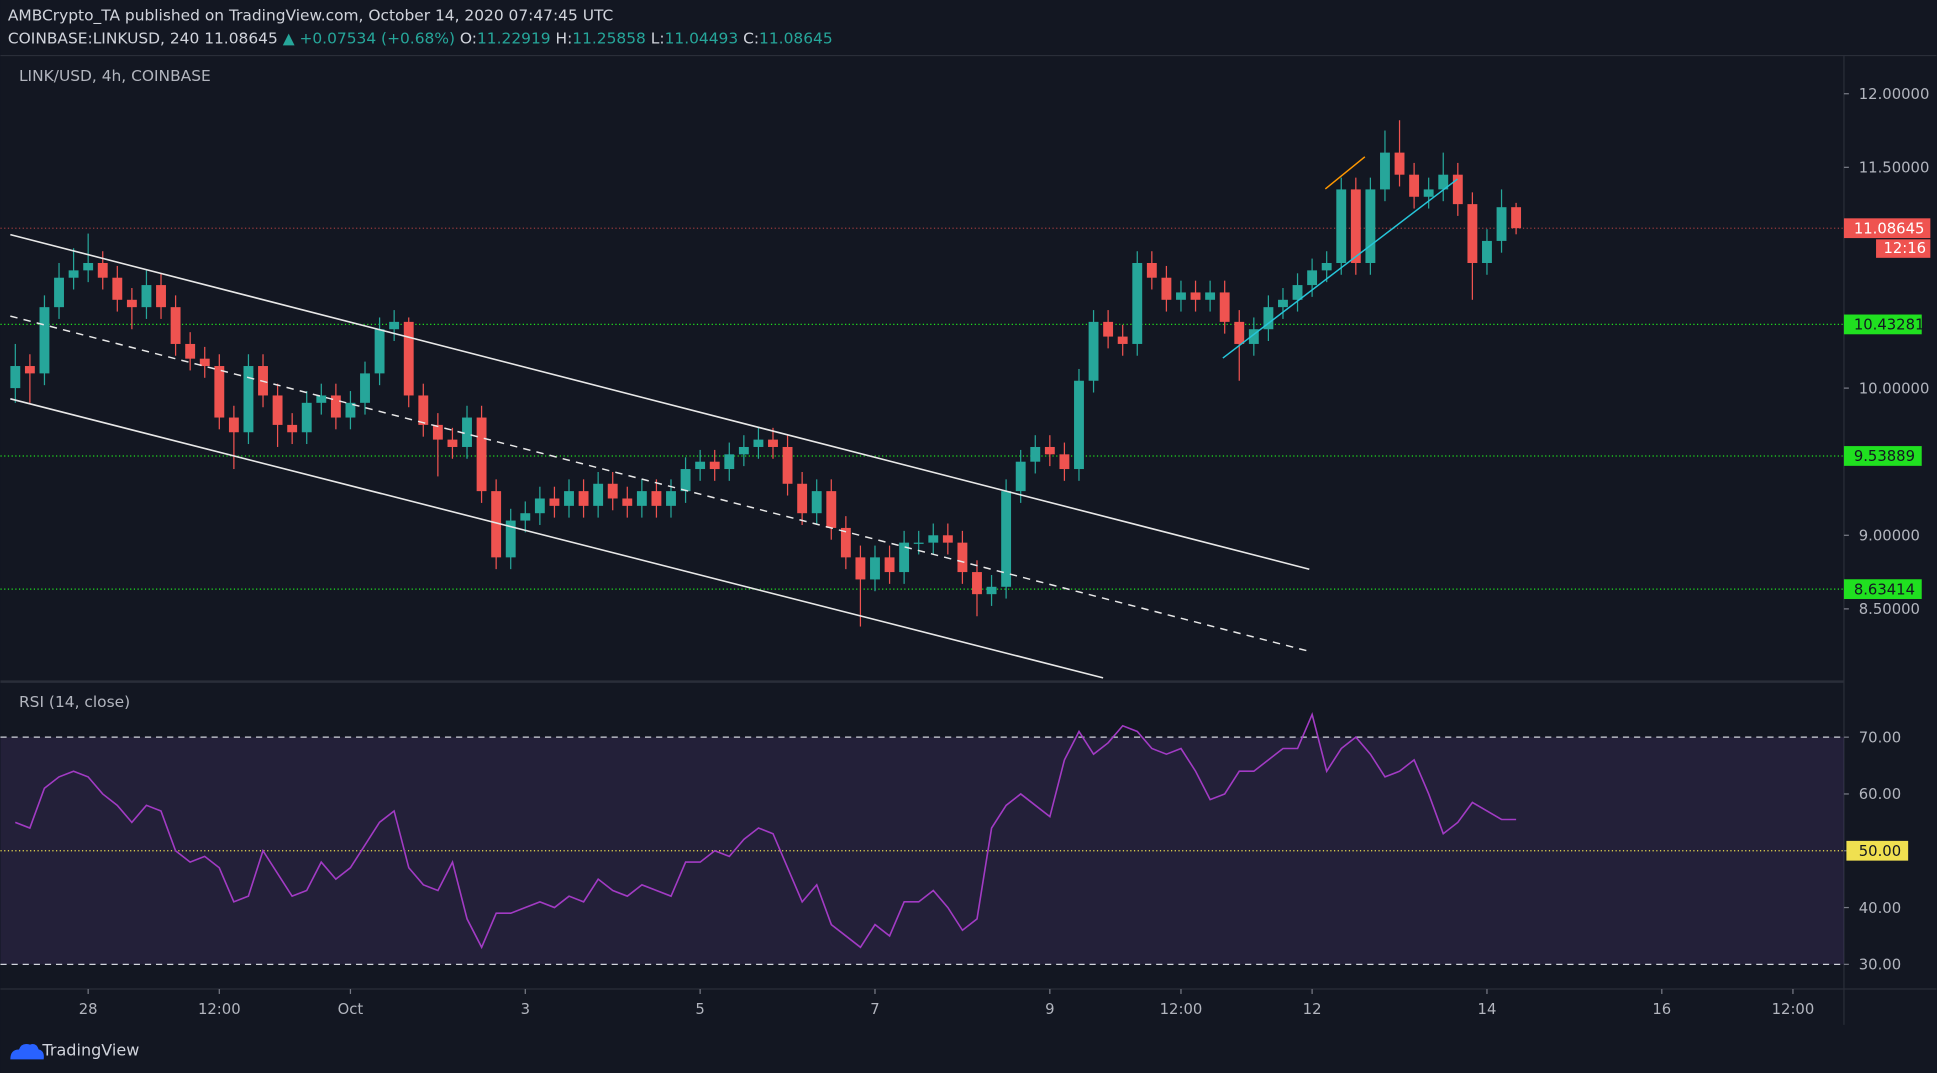  What do you see at coordinates (1880, 908) in the screenshot?
I see `y-tick-label: 40.00` at bounding box center [1880, 908].